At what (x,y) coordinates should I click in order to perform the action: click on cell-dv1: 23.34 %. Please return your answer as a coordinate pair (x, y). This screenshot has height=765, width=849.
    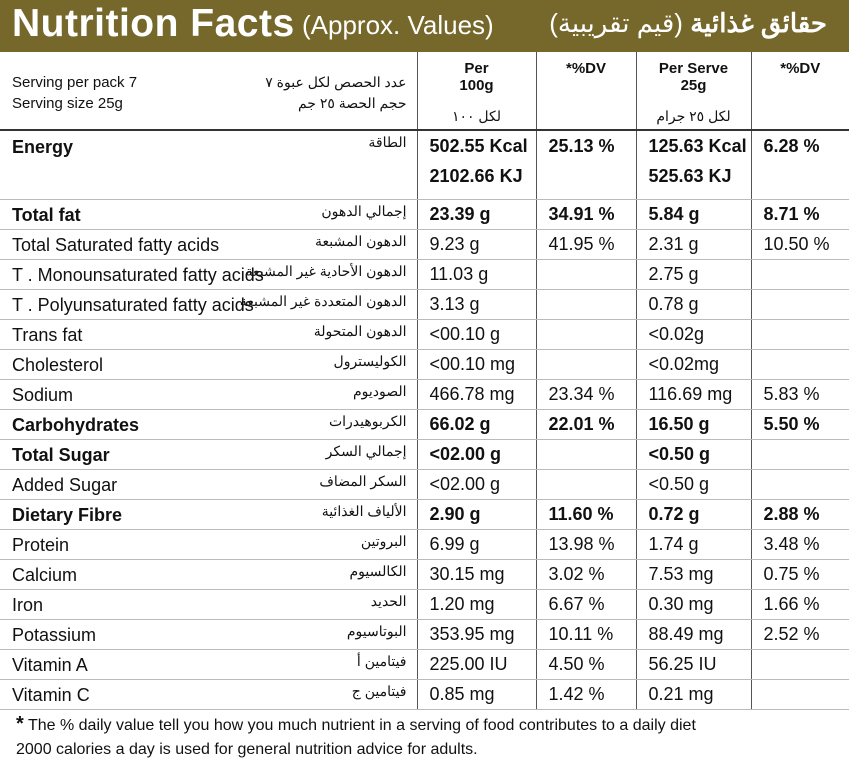
    Looking at the image, I should click on (585, 394).